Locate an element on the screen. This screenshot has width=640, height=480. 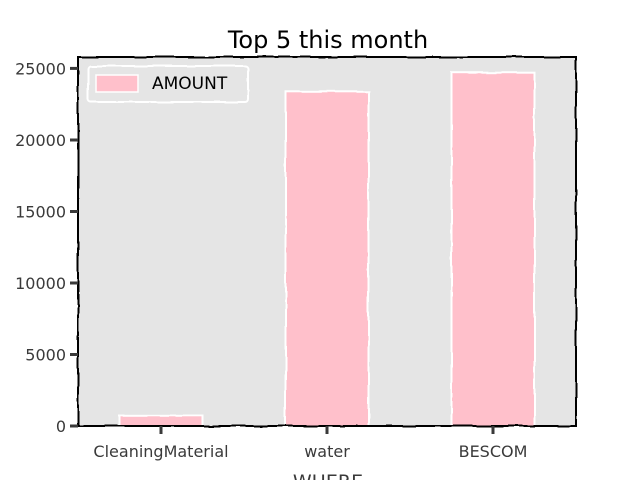
x-tick-label: BESCOM is located at coordinates (493, 451).